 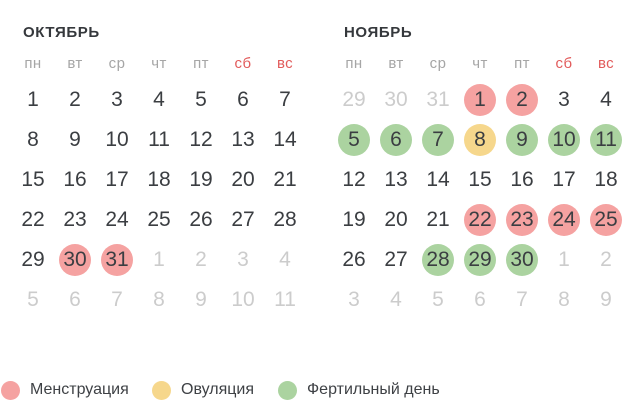 I want to click on legend-item-menstruation: Менструация, so click(x=65, y=390).